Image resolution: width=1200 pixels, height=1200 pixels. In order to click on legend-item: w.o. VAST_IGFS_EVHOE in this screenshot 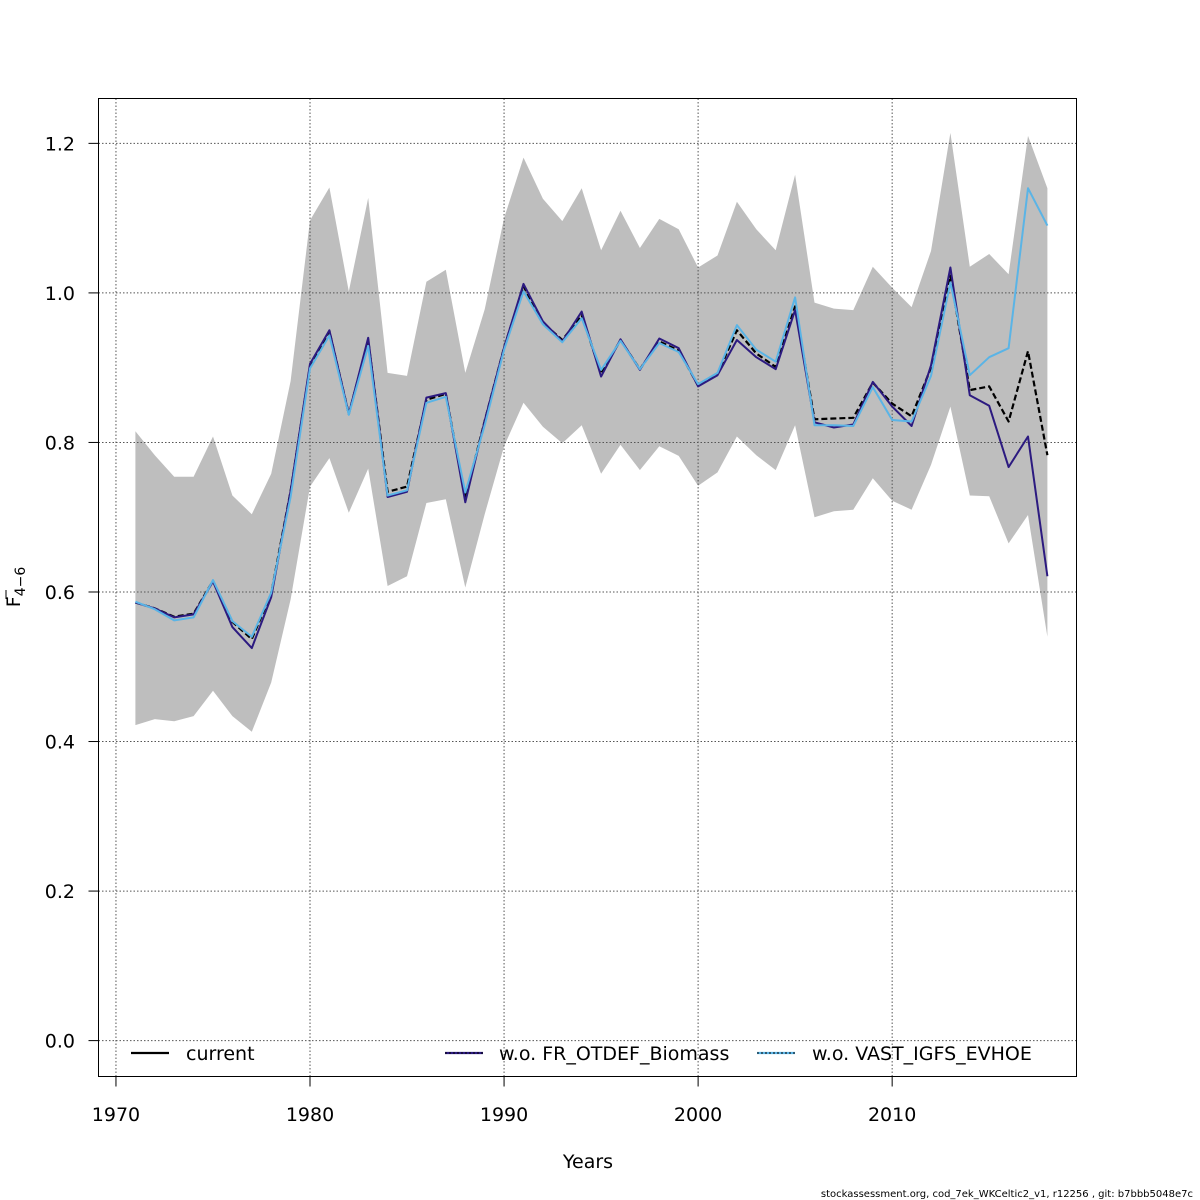, I will do `click(894, 1054)`.